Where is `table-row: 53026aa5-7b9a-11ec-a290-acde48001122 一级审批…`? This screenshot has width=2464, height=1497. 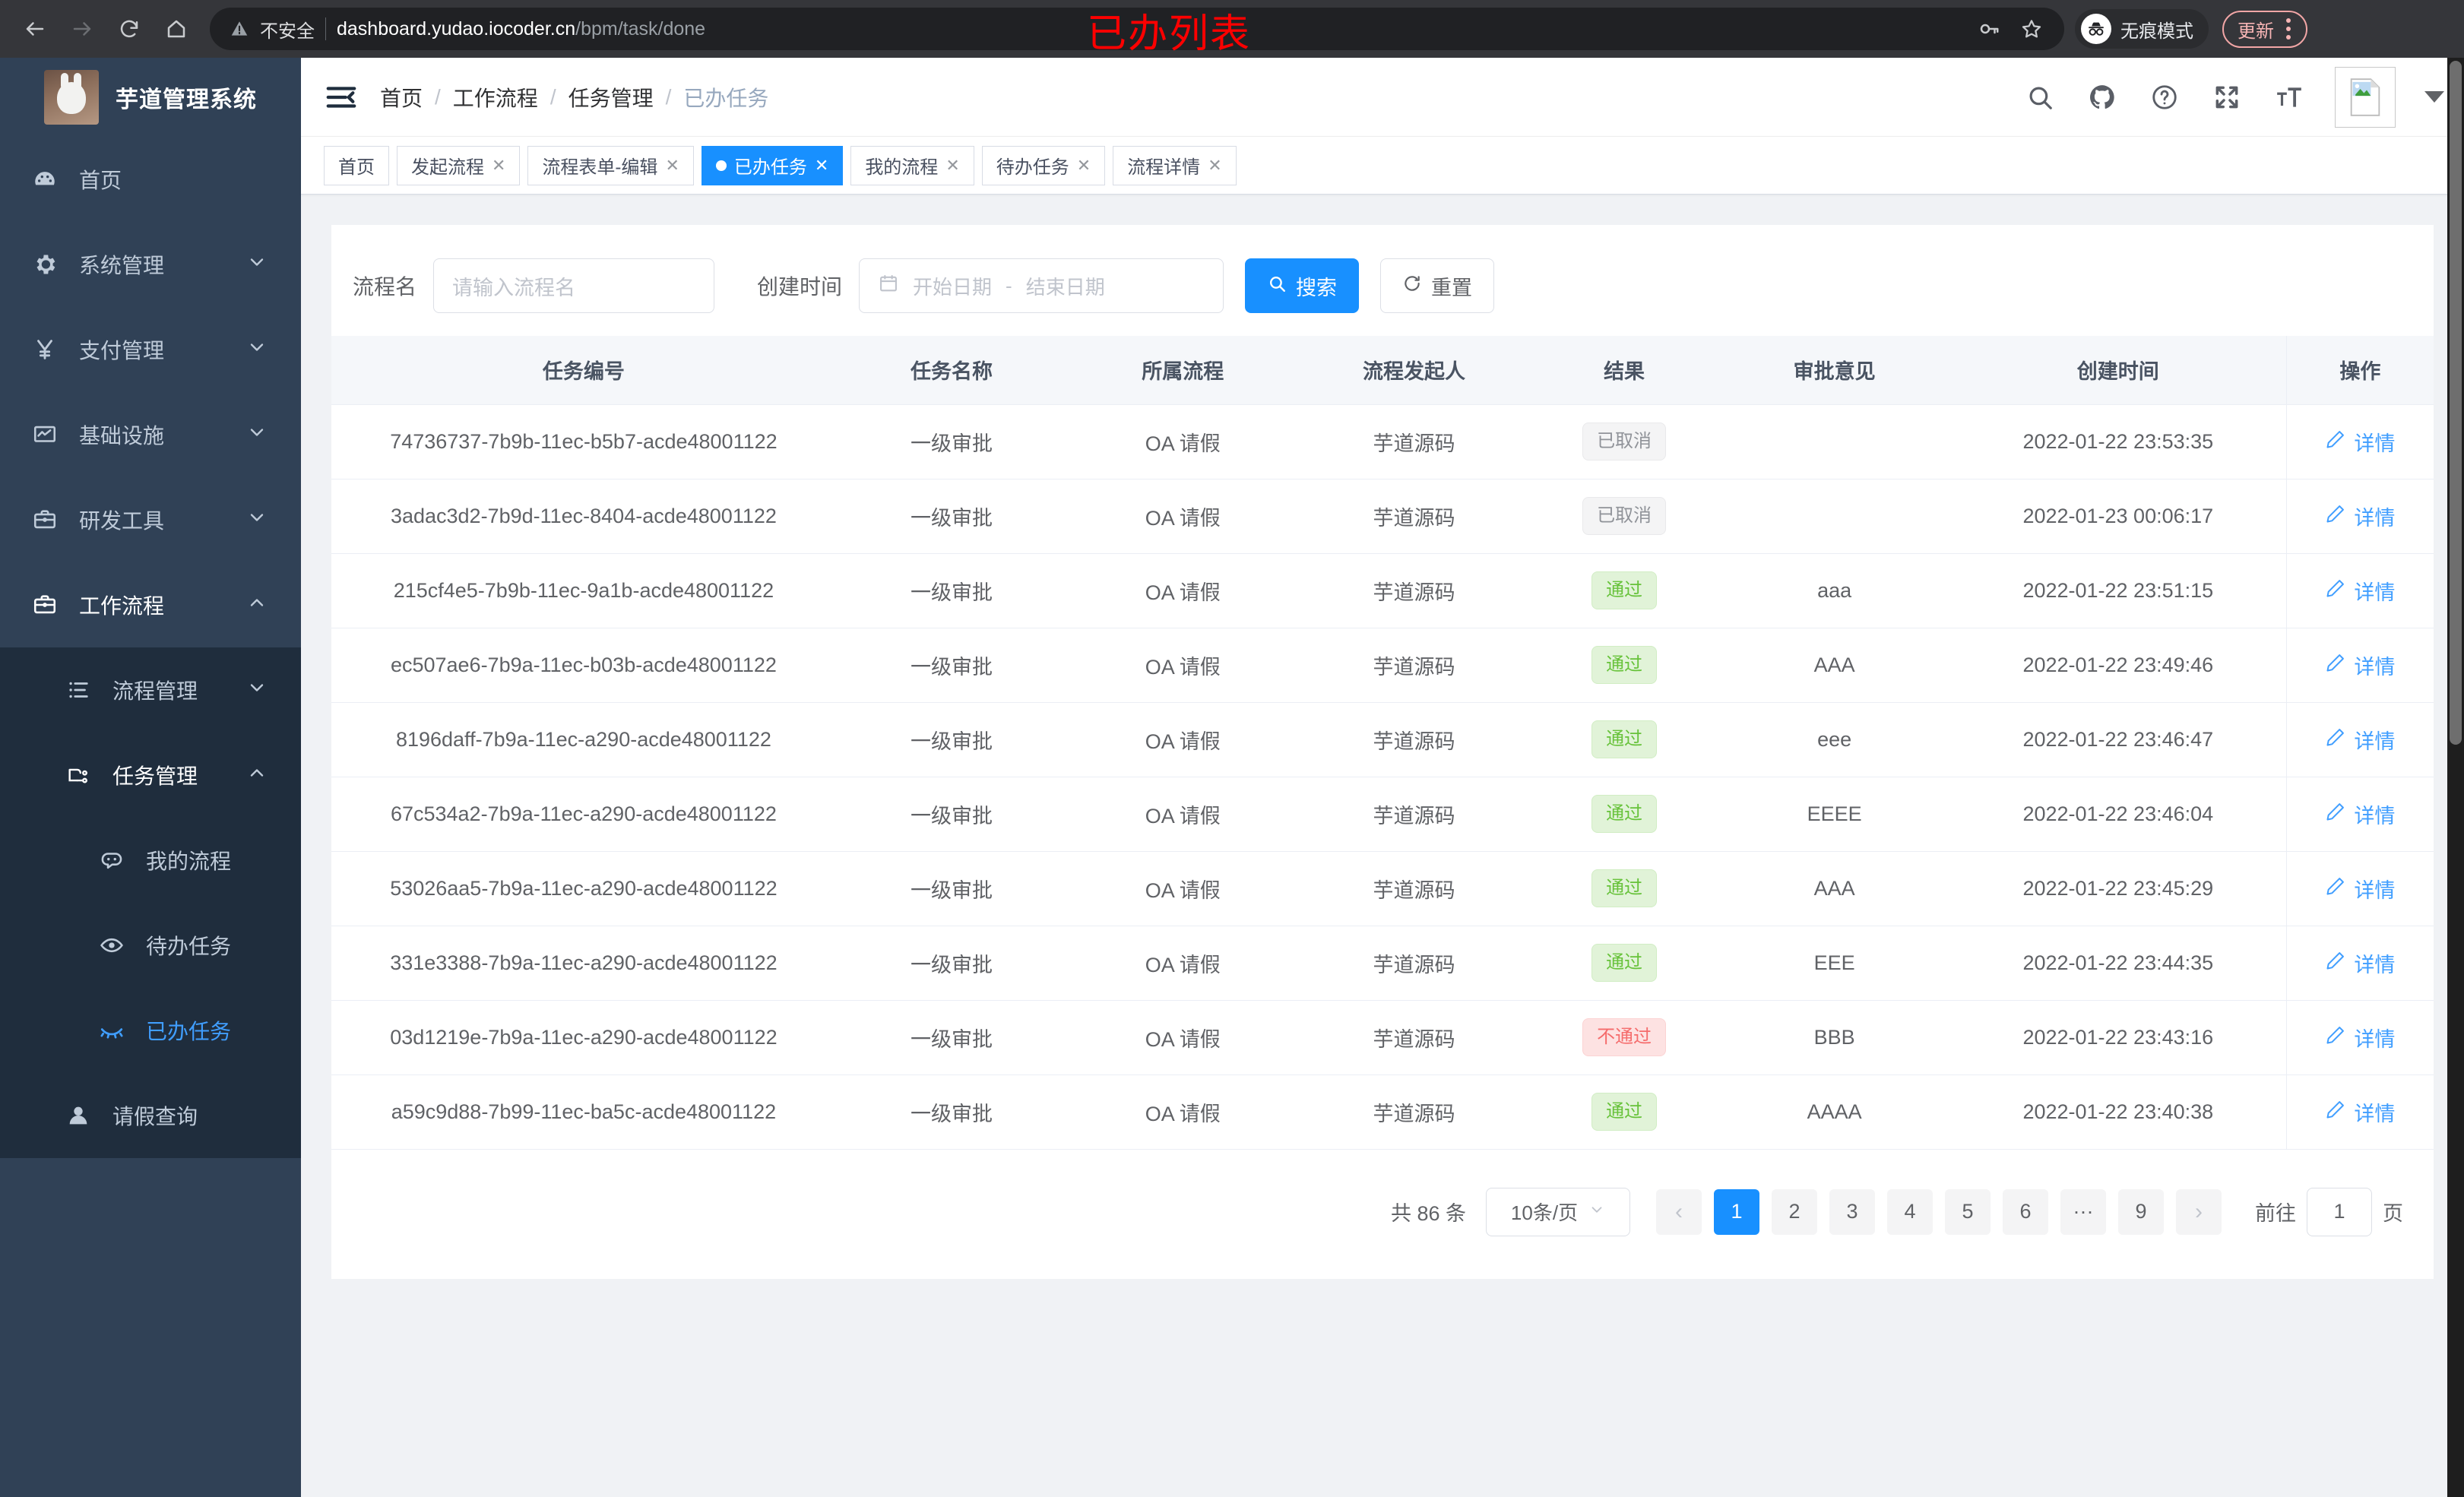 table-row: 53026aa5-7b9a-11ec-a290-acde48001122 一级审批… is located at coordinates (1382, 888).